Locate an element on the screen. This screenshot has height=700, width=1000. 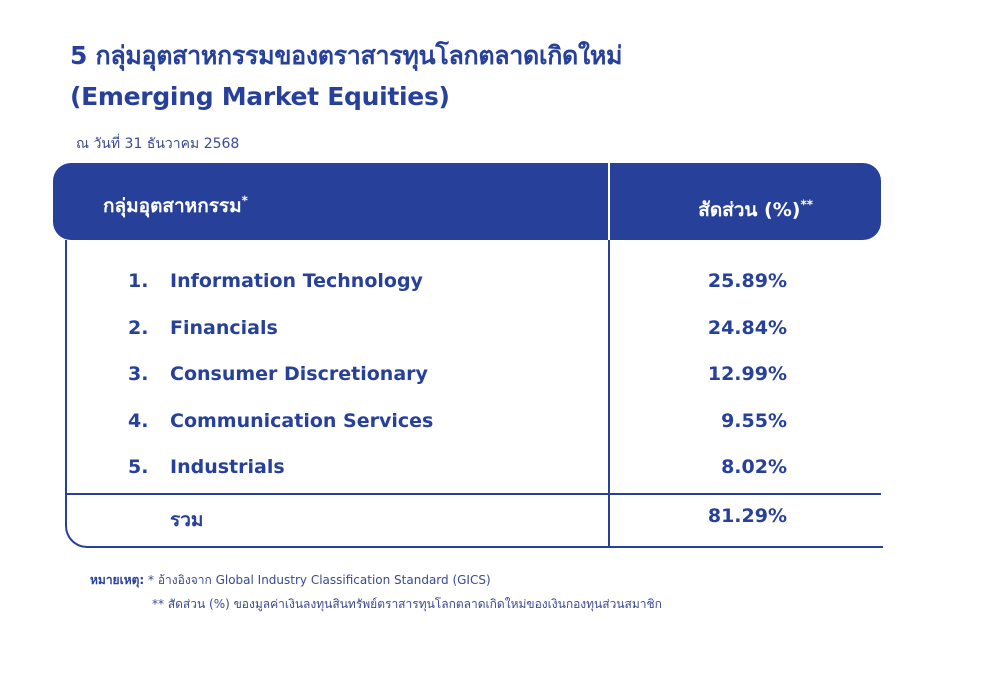
header-industry-label: กลุ่มอุตสาหกรรม is located at coordinates (172, 206).